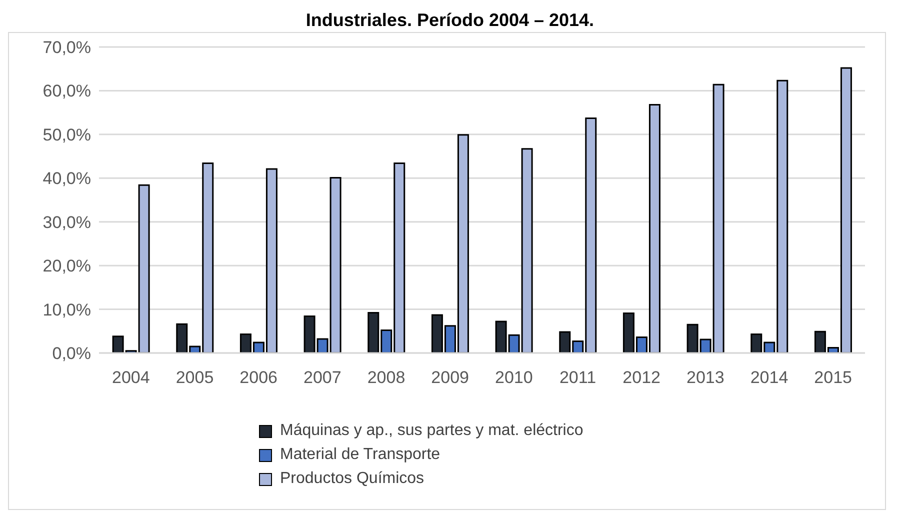 This screenshot has width=900, height=524. What do you see at coordinates (360, 455) in the screenshot?
I see `legend-label: Material de Transporte` at bounding box center [360, 455].